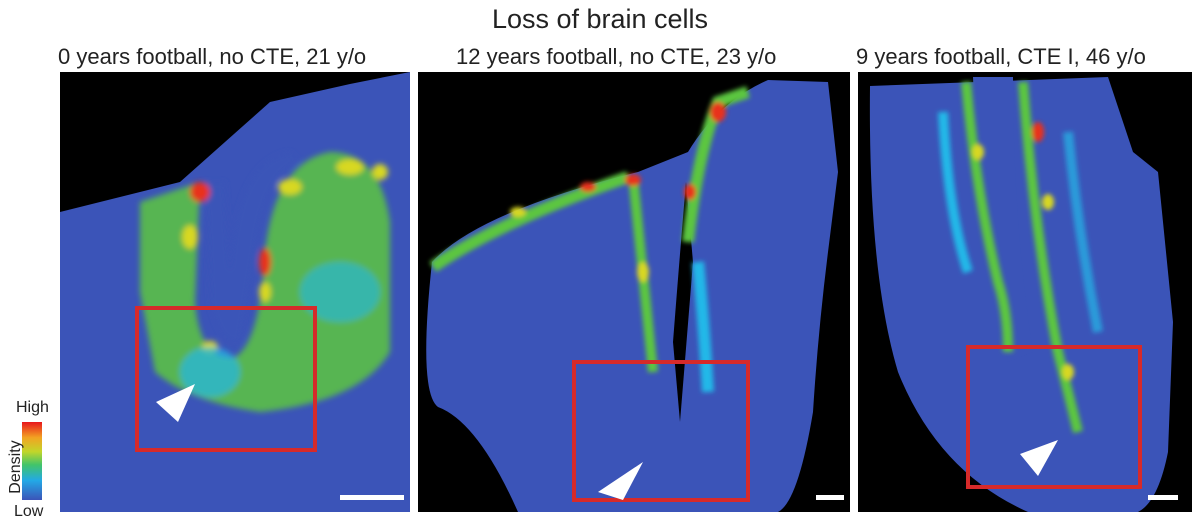 The height and width of the screenshot is (526, 1200). Describe the element at coordinates (1001, 56) in the screenshot. I see `panel-3-title: 9 years football, CTE I, 46 y/o` at that location.